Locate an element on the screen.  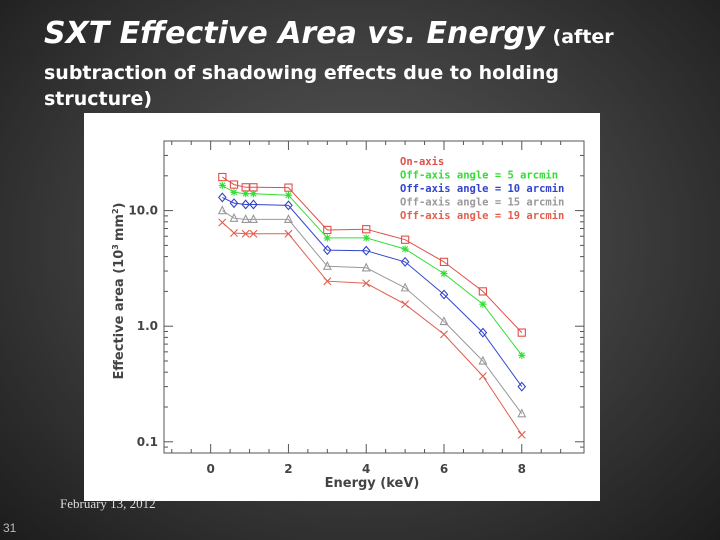
y-tick-label: 10.0 is located at coordinates (143, 211).